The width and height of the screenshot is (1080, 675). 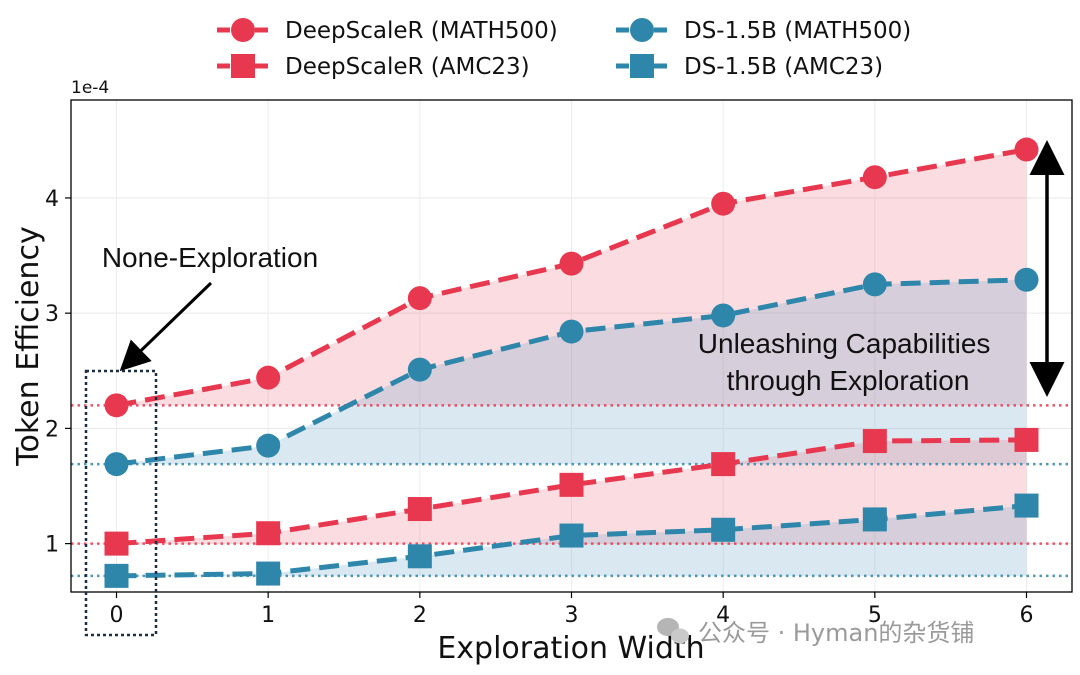 What do you see at coordinates (783, 67) in the screenshot?
I see `legend-label: DS-1.5B (AMC23)` at bounding box center [783, 67].